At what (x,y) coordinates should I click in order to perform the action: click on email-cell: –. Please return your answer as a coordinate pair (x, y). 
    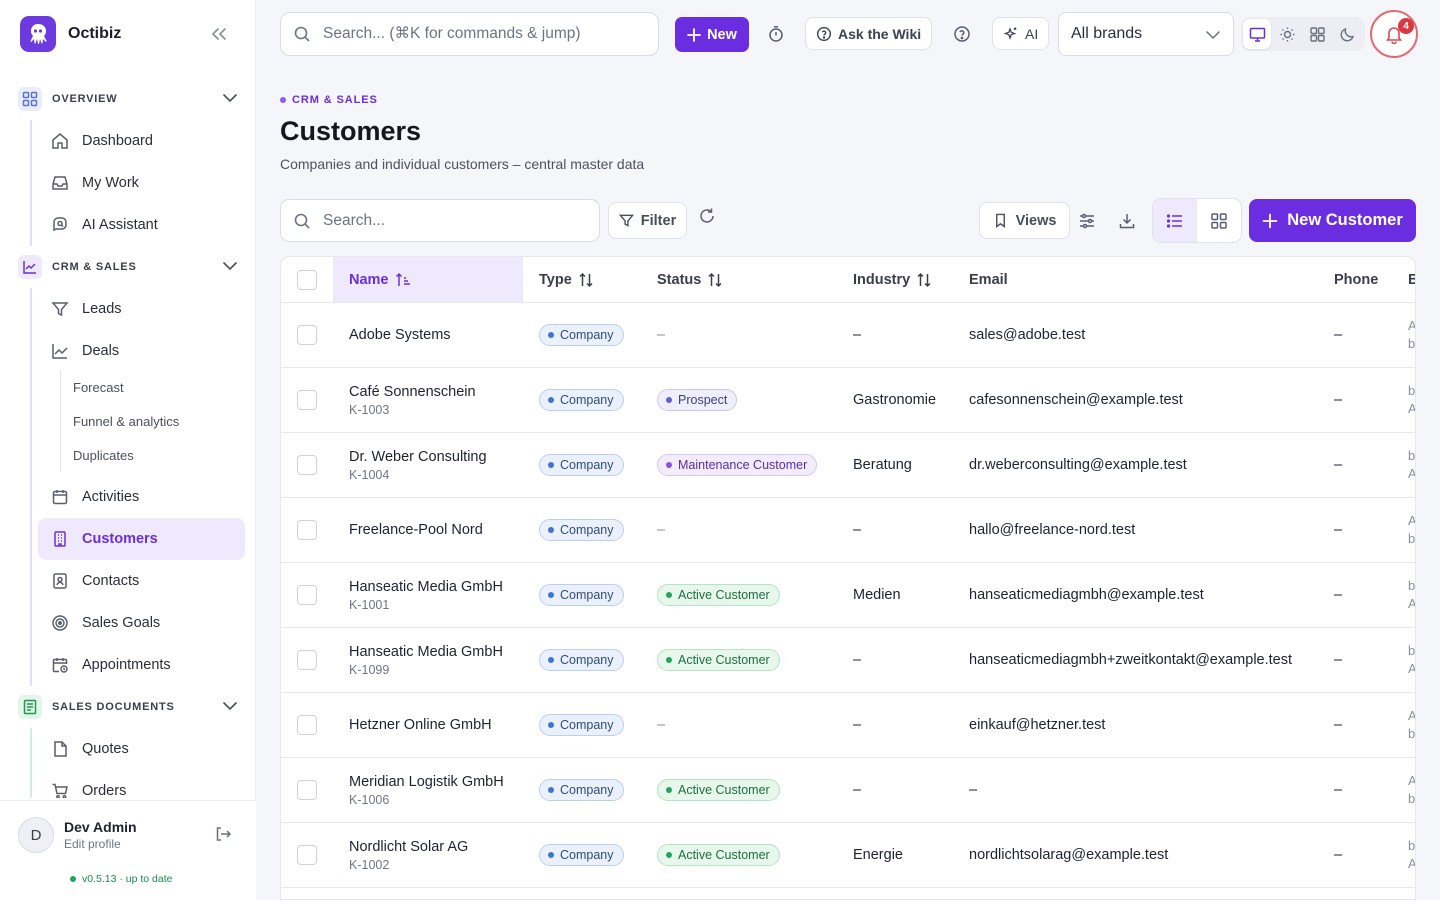
    Looking at the image, I should click on (1135, 790).